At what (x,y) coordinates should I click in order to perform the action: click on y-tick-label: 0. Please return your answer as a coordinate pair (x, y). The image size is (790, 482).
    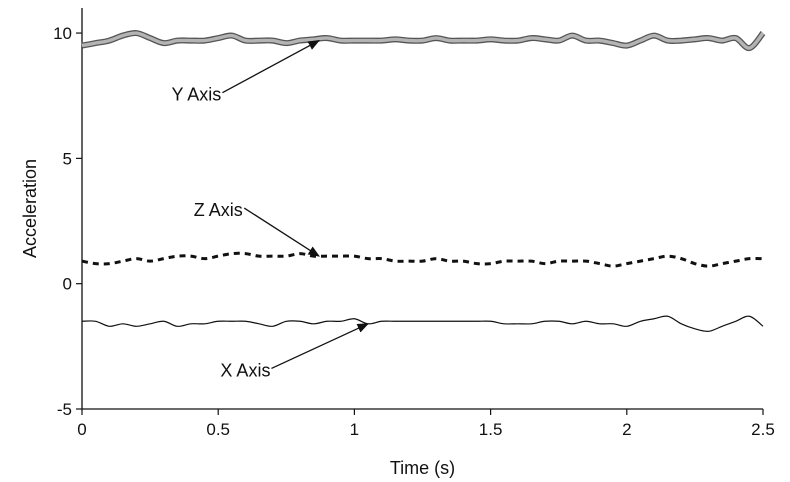
    Looking at the image, I should click on (67, 284).